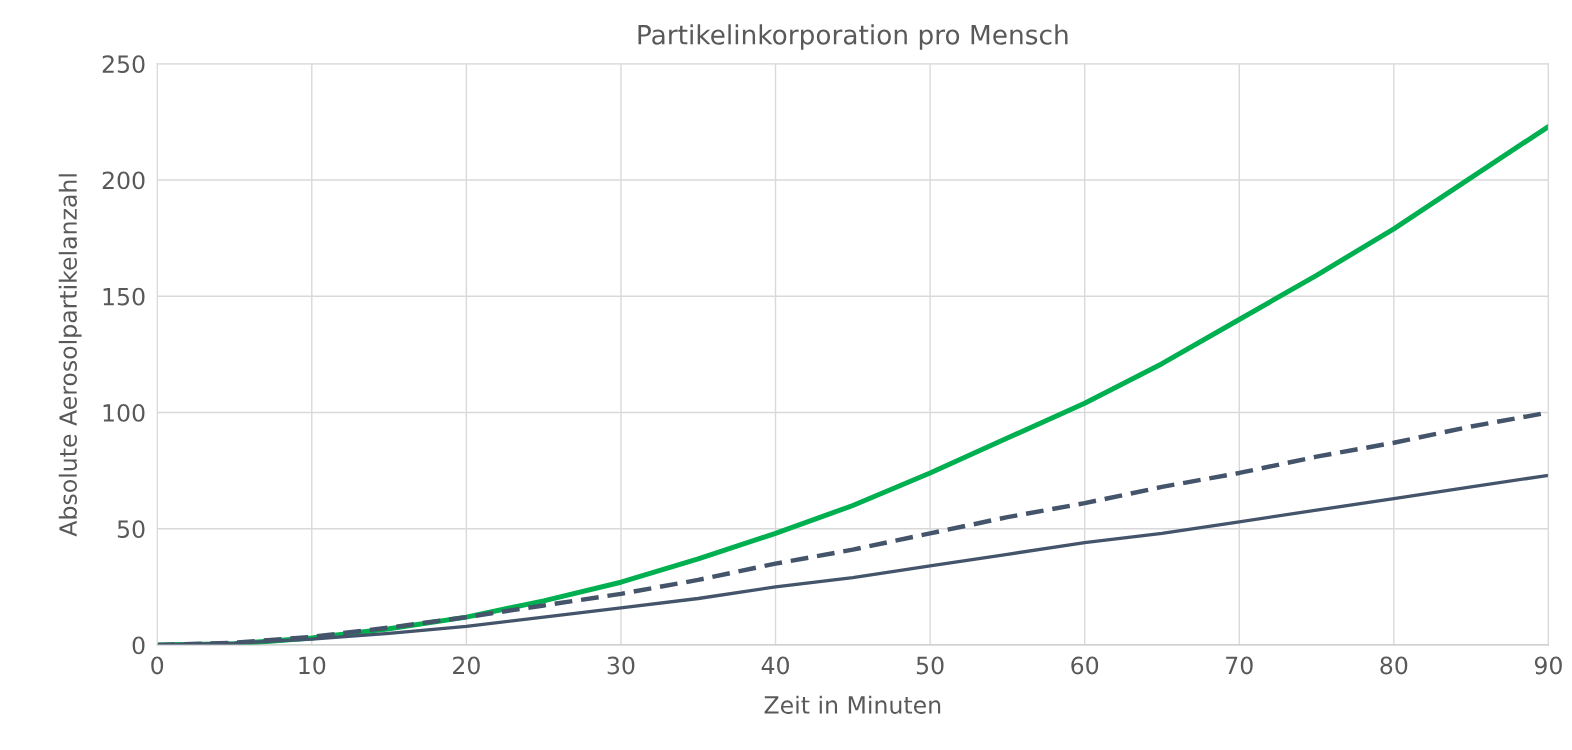 This screenshot has height=750, width=1572. I want to click on y-tick-label: 150, so click(124, 296).